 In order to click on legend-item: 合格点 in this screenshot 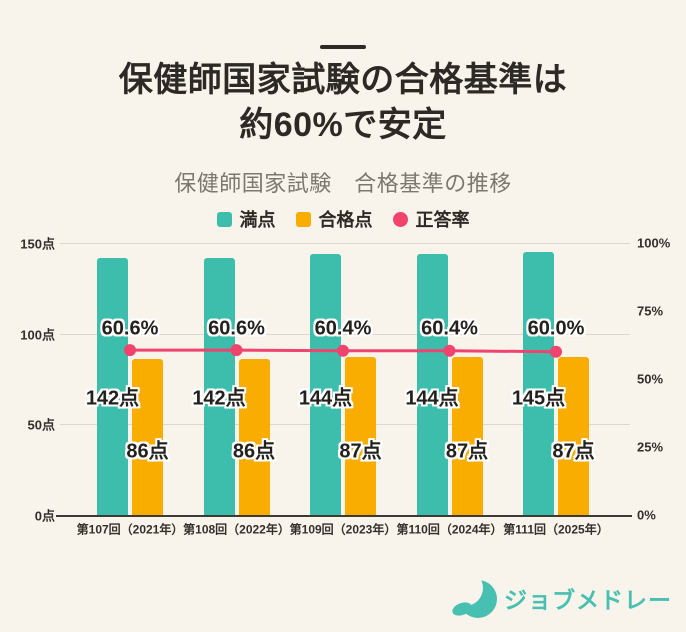, I will do `click(334, 219)`.